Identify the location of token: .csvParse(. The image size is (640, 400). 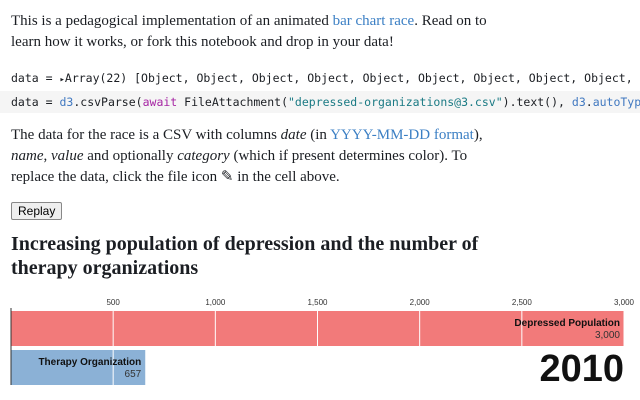
(108, 102).